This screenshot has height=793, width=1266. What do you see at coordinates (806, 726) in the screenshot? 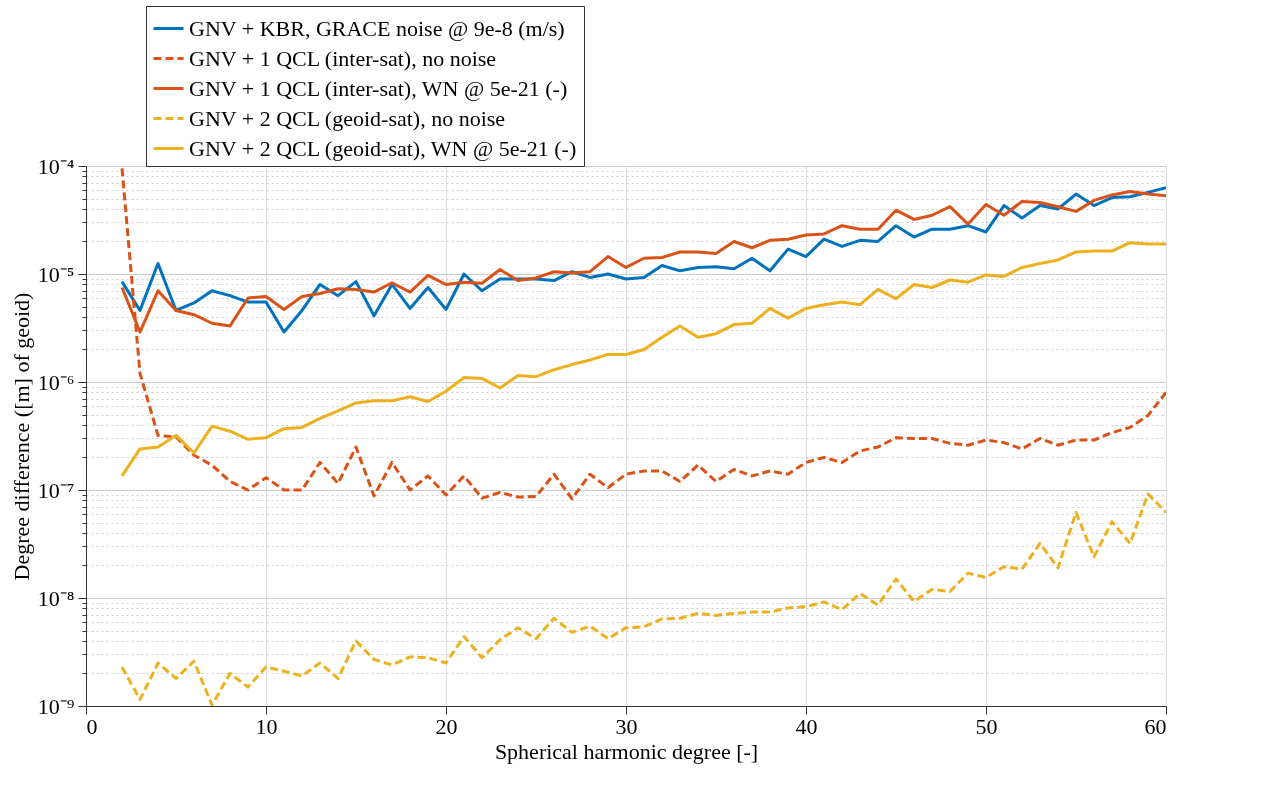
I see `x-tick-label: 40` at bounding box center [806, 726].